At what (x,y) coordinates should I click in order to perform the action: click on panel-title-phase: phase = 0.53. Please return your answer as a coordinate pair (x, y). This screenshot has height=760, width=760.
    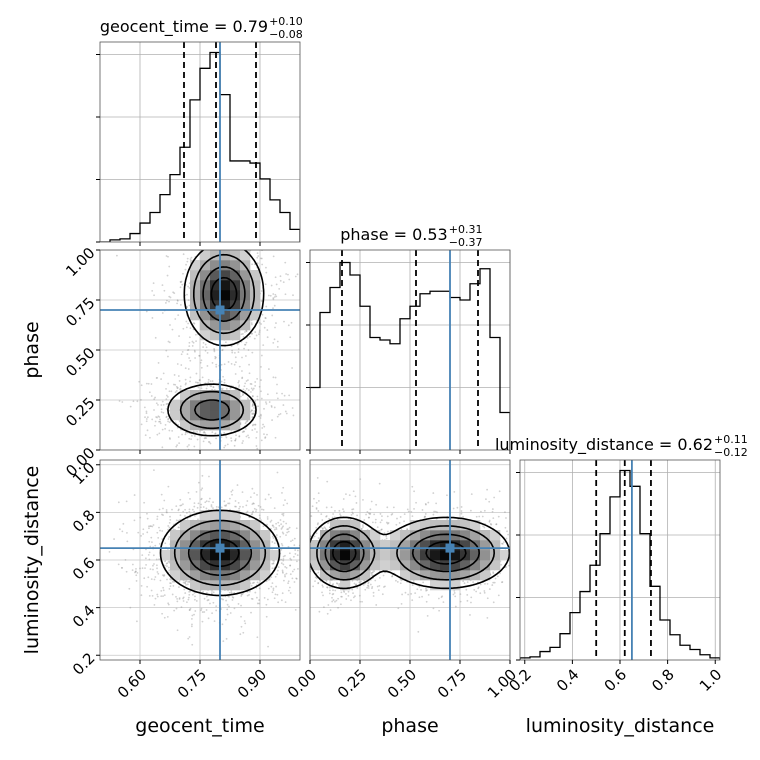
    Looking at the image, I should click on (393, 234).